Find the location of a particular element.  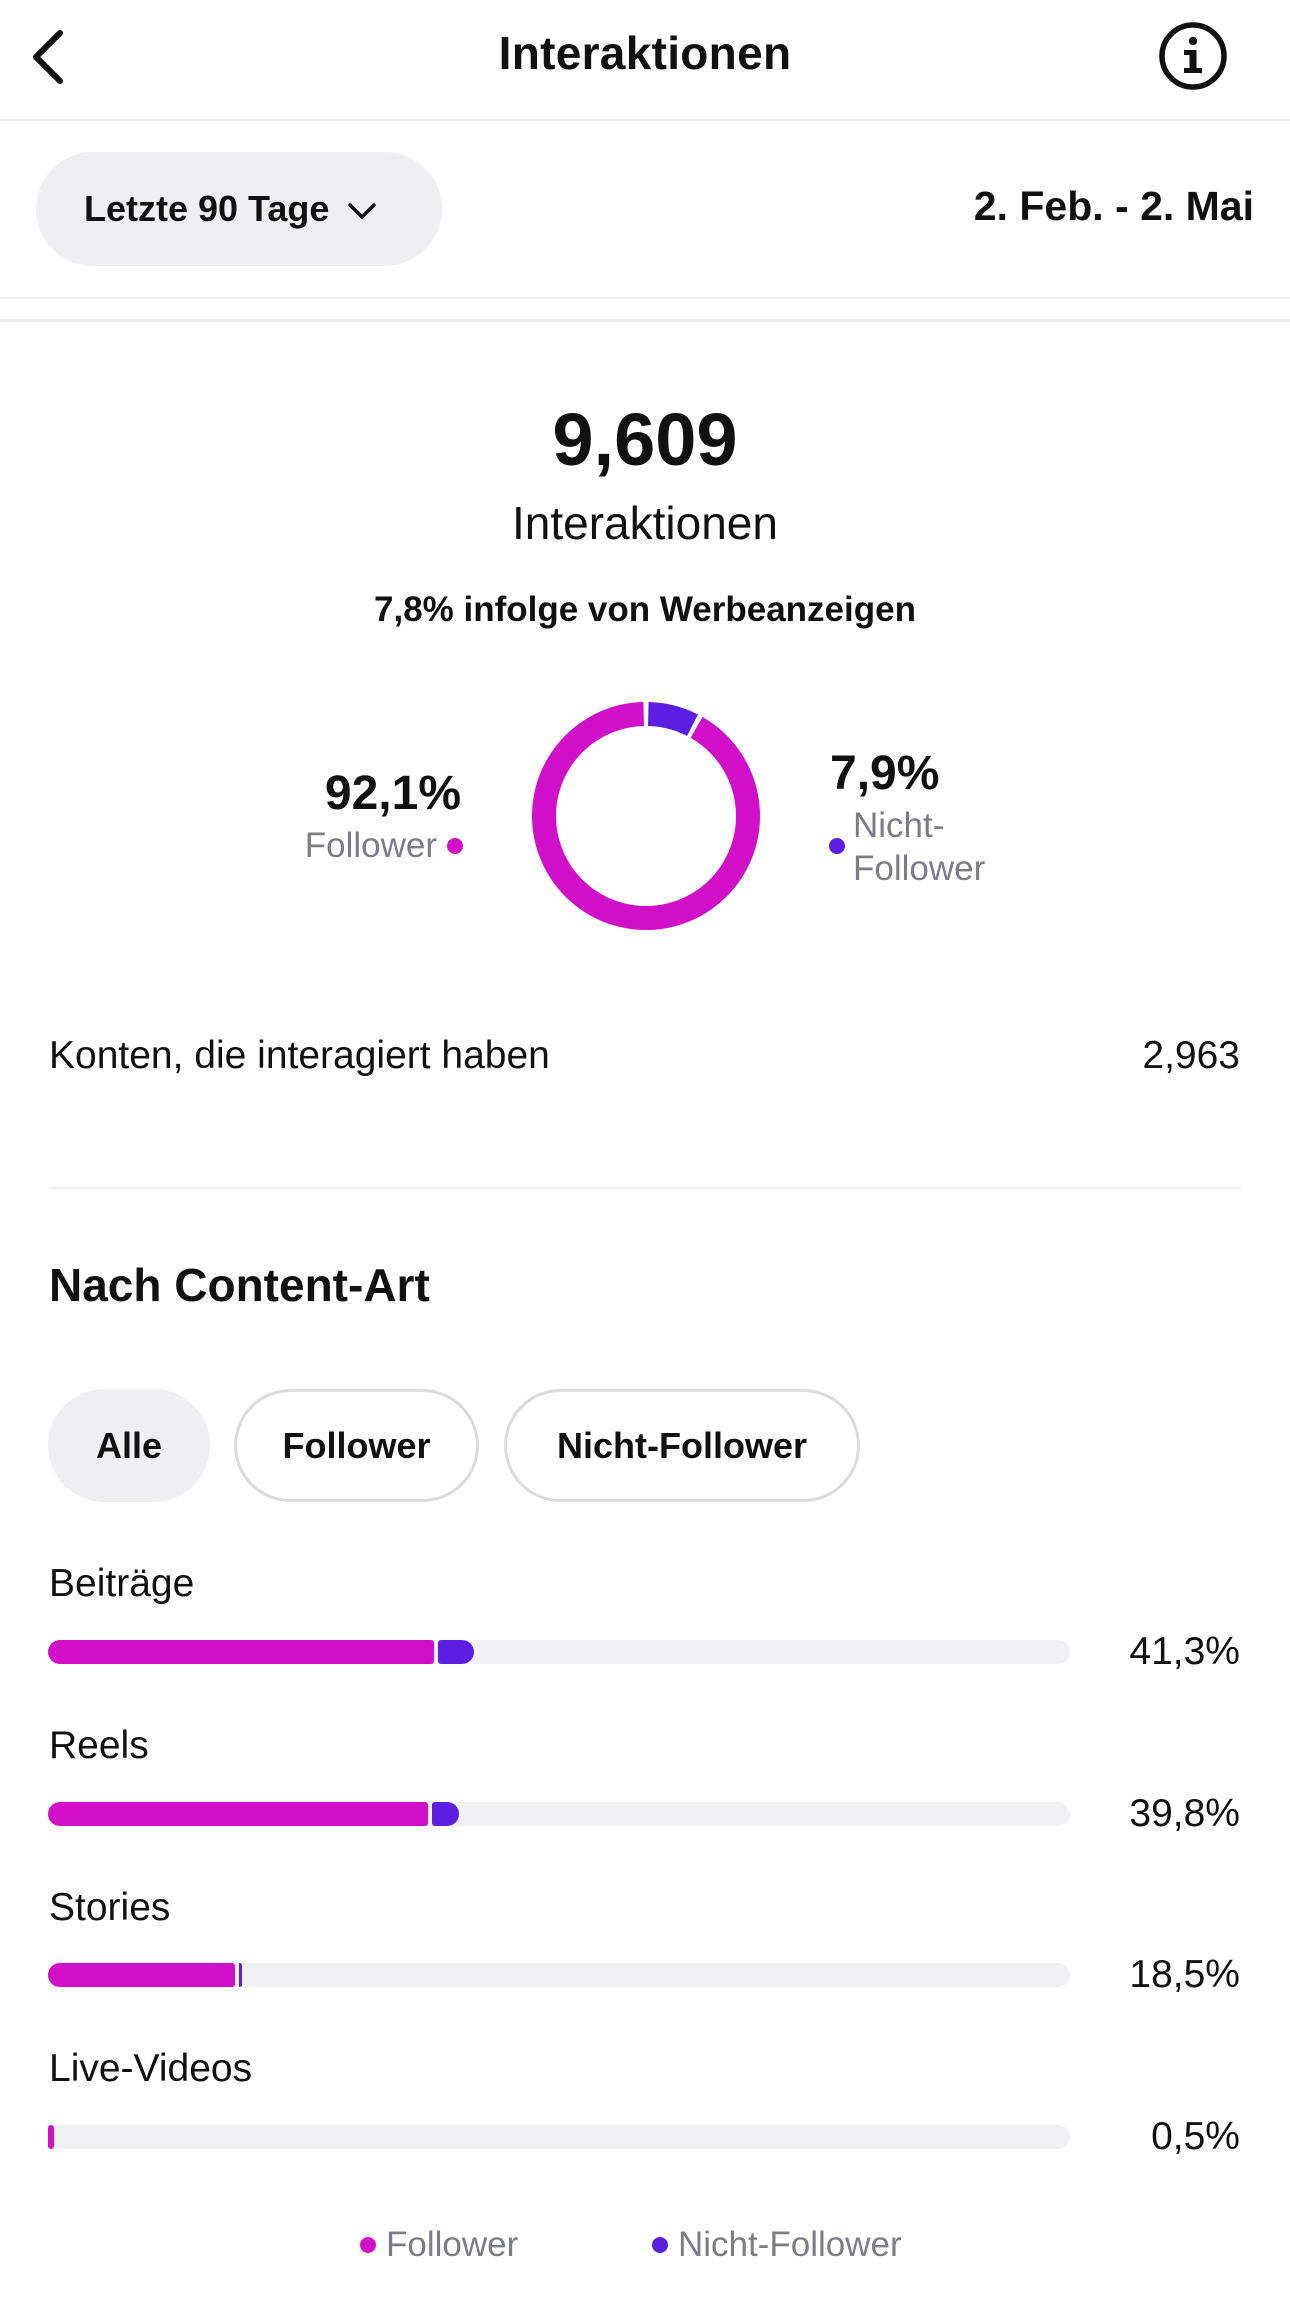

category-bar-reels is located at coordinates (559, 1814).